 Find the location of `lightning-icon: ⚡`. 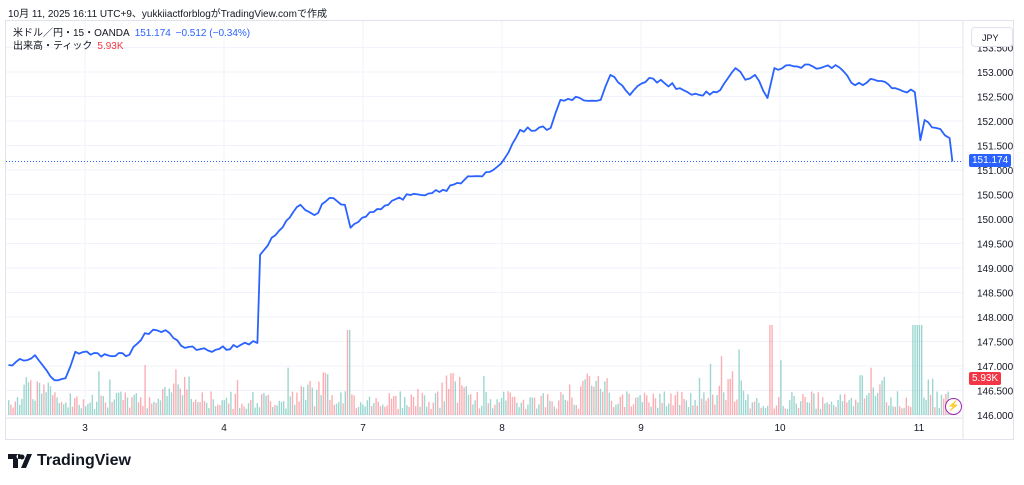

lightning-icon: ⚡ is located at coordinates (953, 406).